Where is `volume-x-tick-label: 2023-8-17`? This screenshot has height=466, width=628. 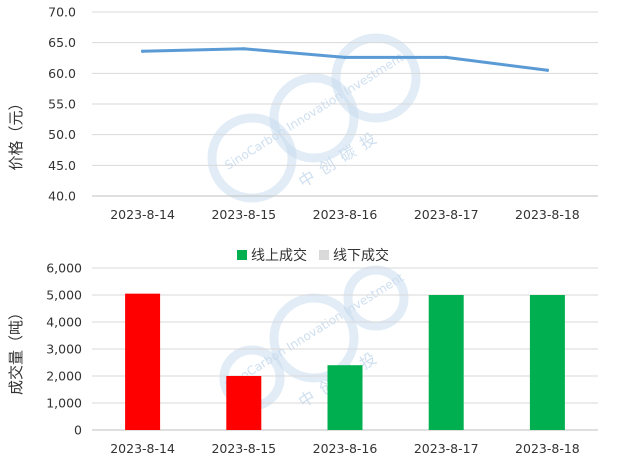
volume-x-tick-label: 2023-8-17 is located at coordinates (446, 448).